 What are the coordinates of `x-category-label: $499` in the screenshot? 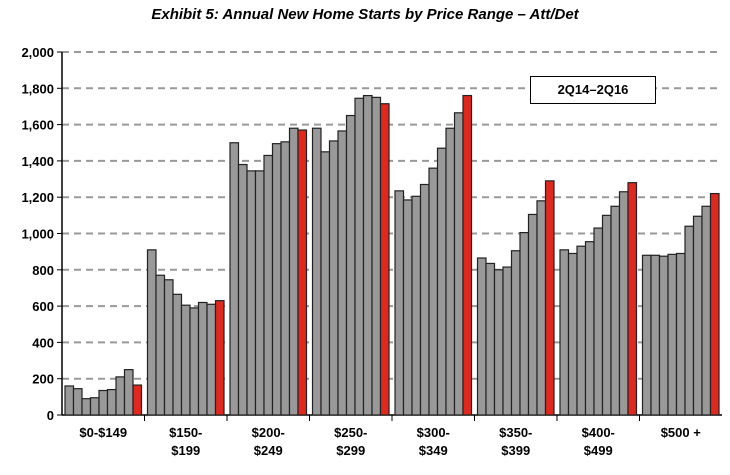 It's located at (598, 450).